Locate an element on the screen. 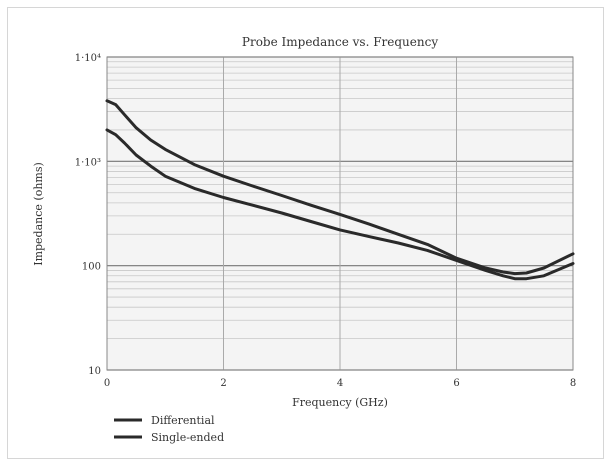 This screenshot has width=613, height=468. x-tick-label: 4 is located at coordinates (340, 383).